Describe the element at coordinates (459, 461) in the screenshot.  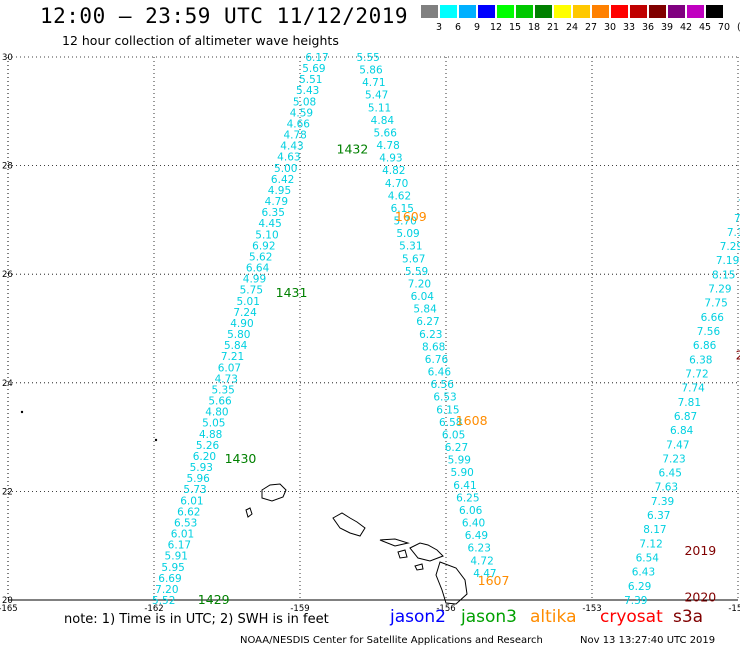
I see `wave-height-value: 5.99` at that location.